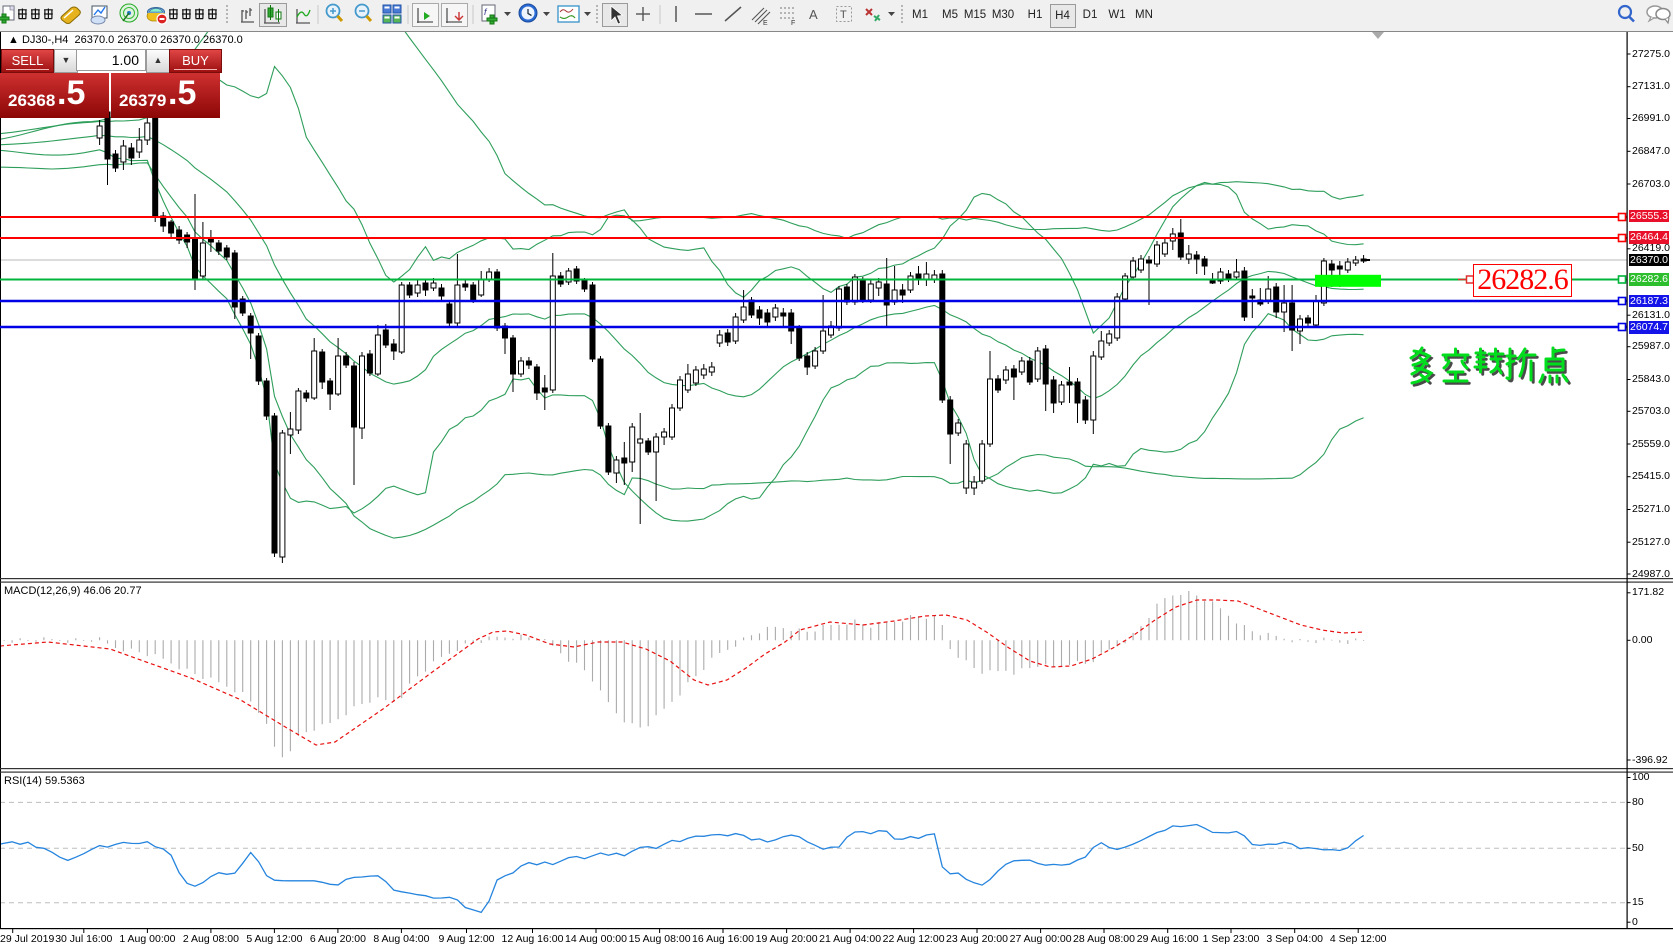 This screenshot has width=1673, height=949. Describe the element at coordinates (793, 23) in the screenshot. I see `svg-text: F` at that location.